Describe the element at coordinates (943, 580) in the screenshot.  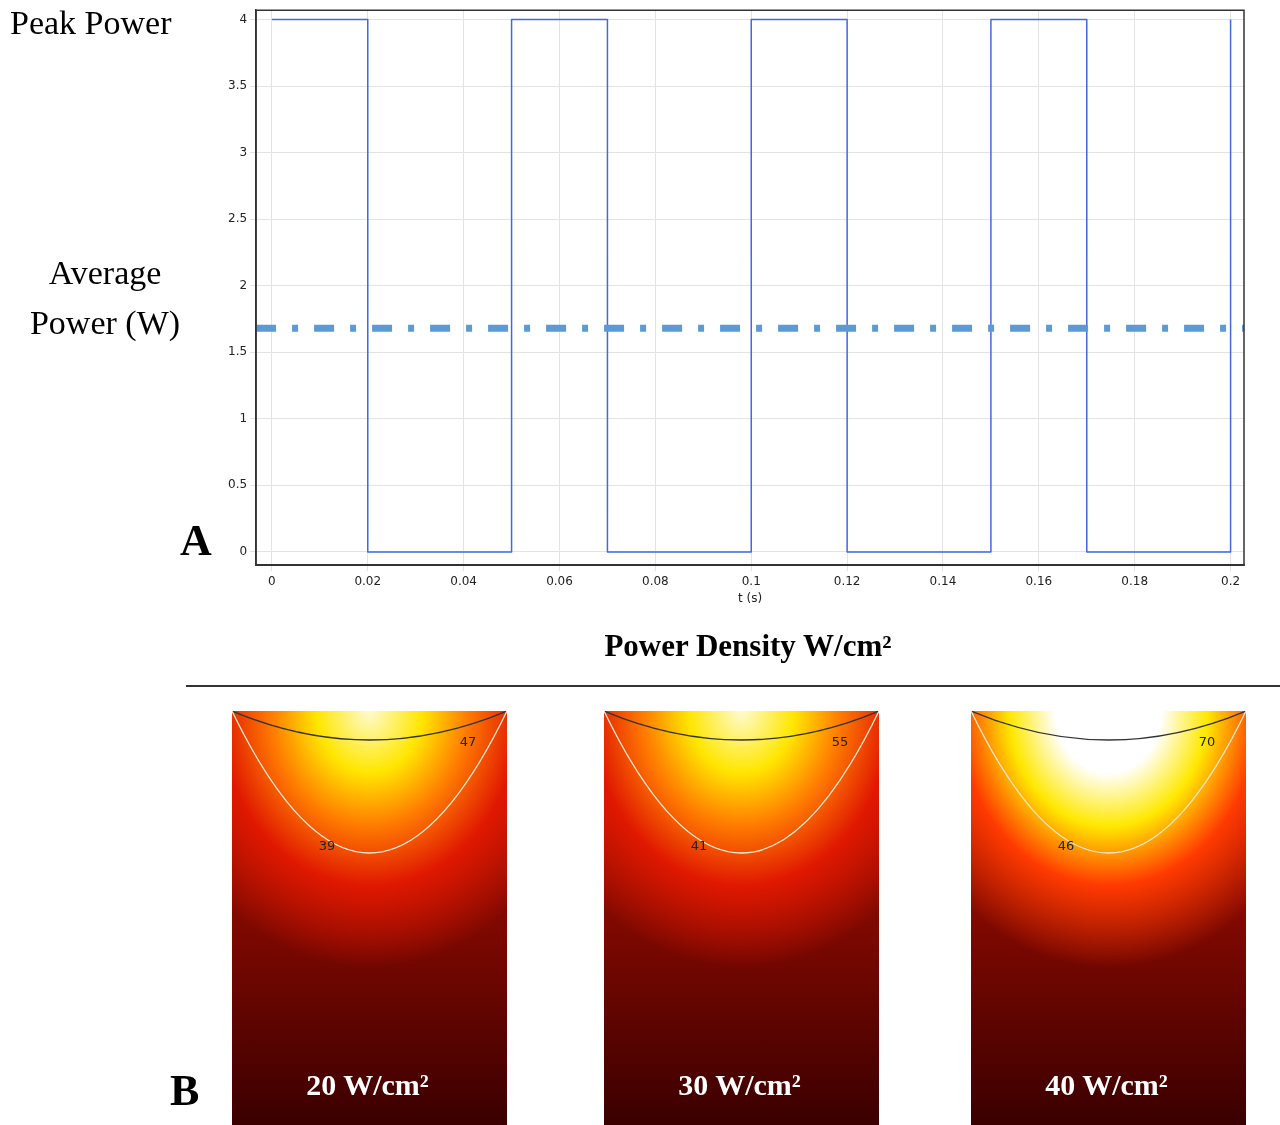
I see `x-tick-label: 0.14` at that location.